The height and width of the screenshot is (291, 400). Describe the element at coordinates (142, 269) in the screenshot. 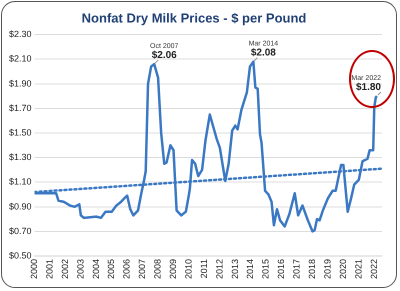

I see `x-tick-label: 2007` at that location.